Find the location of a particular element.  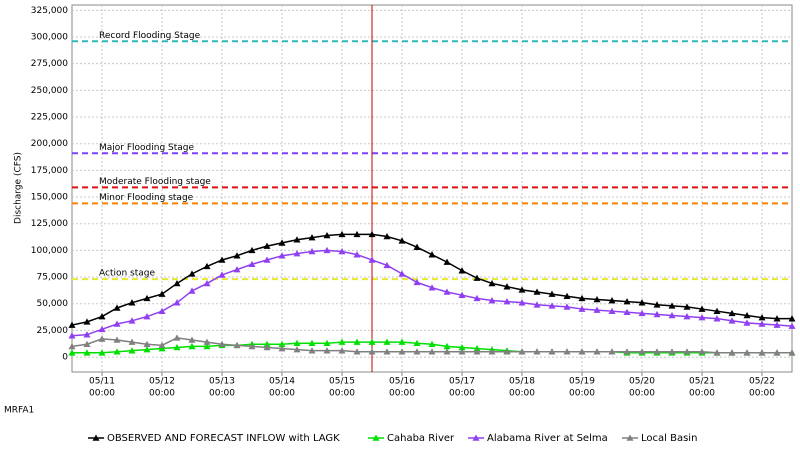

x-tick-label: 05/16 is located at coordinates (402, 382).